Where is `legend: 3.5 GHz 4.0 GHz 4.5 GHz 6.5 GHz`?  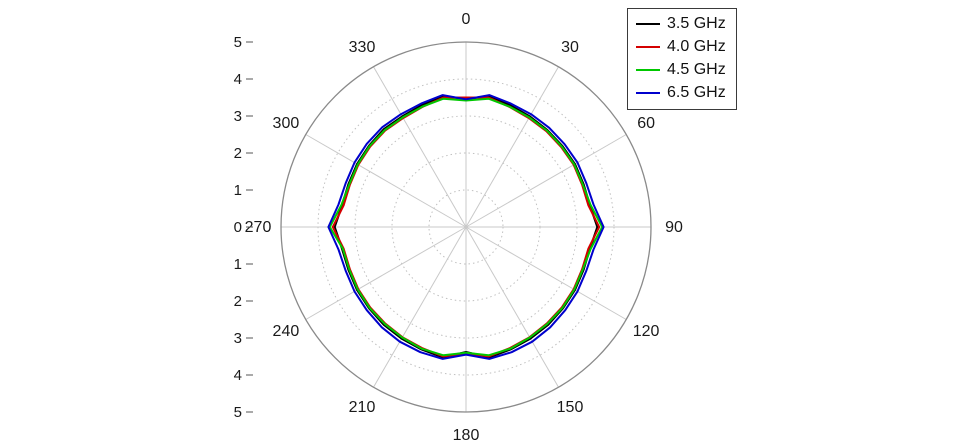 legend: 3.5 GHz 4.0 GHz 4.5 GHz 6.5 GHz is located at coordinates (682, 59).